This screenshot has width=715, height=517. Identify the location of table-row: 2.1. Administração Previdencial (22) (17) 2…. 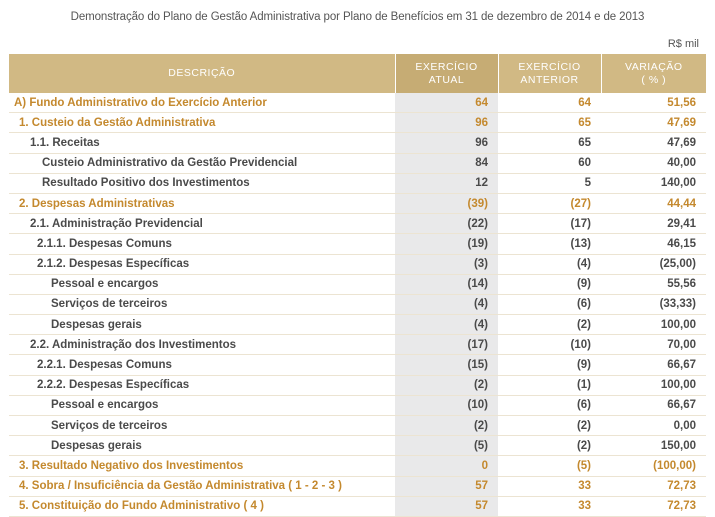
(357, 224).